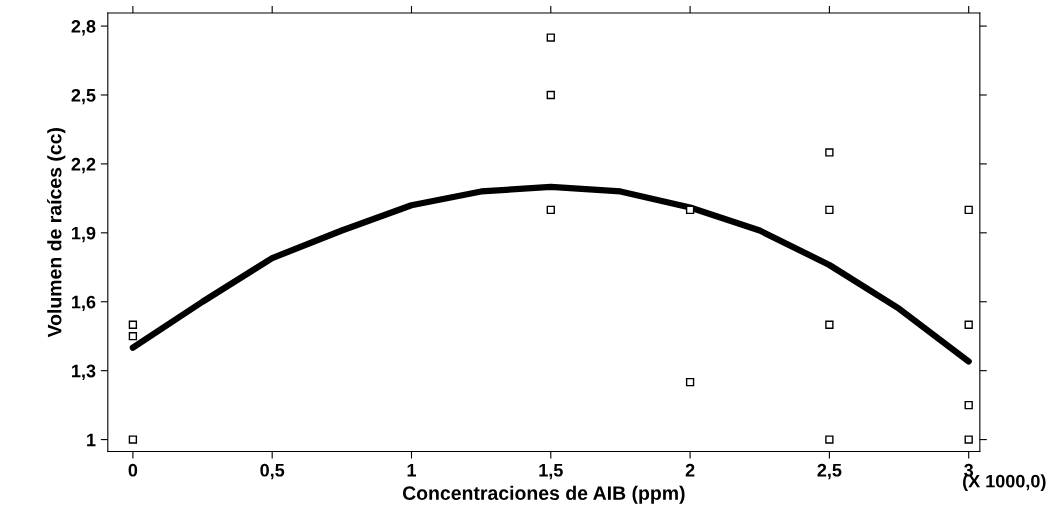 Image resolution: width=1057 pixels, height=519 pixels. Describe the element at coordinates (84, 372) in the screenshot. I see `y-tick-label: 1,3` at that location.